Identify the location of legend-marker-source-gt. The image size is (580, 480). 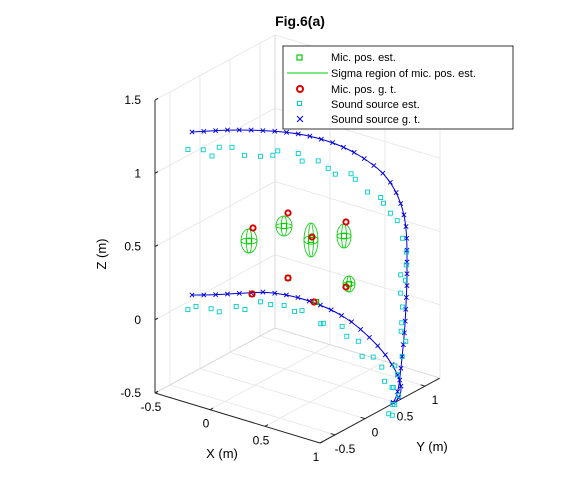
(300, 119).